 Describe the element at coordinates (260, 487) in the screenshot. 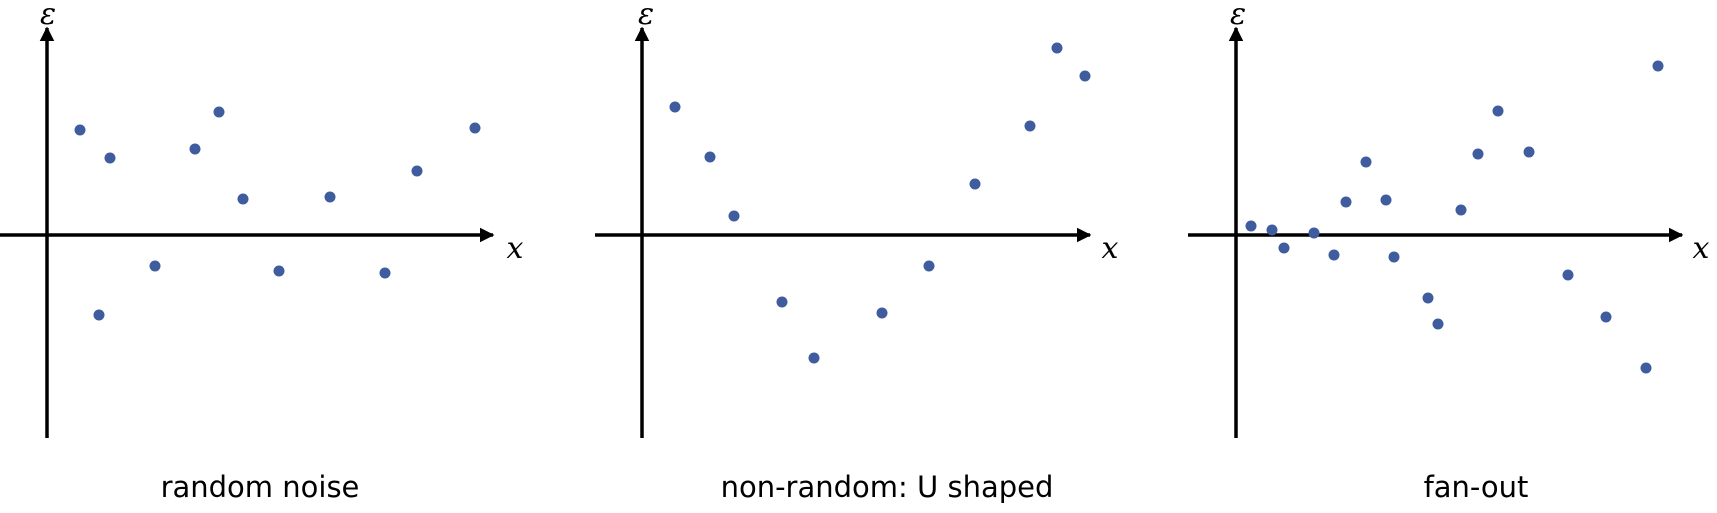

I see `panel-caption: random noise` at that location.